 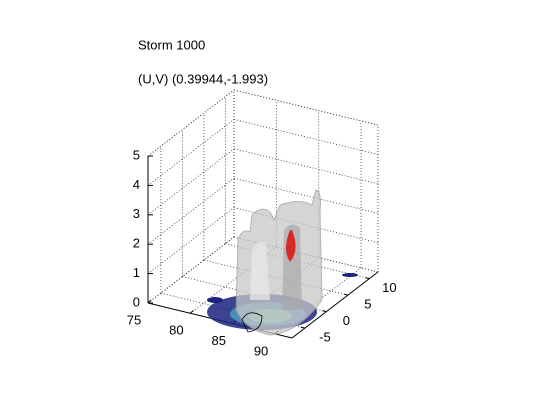 What do you see at coordinates (136, 154) in the screenshot?
I see `z-tick-label: 5` at bounding box center [136, 154].